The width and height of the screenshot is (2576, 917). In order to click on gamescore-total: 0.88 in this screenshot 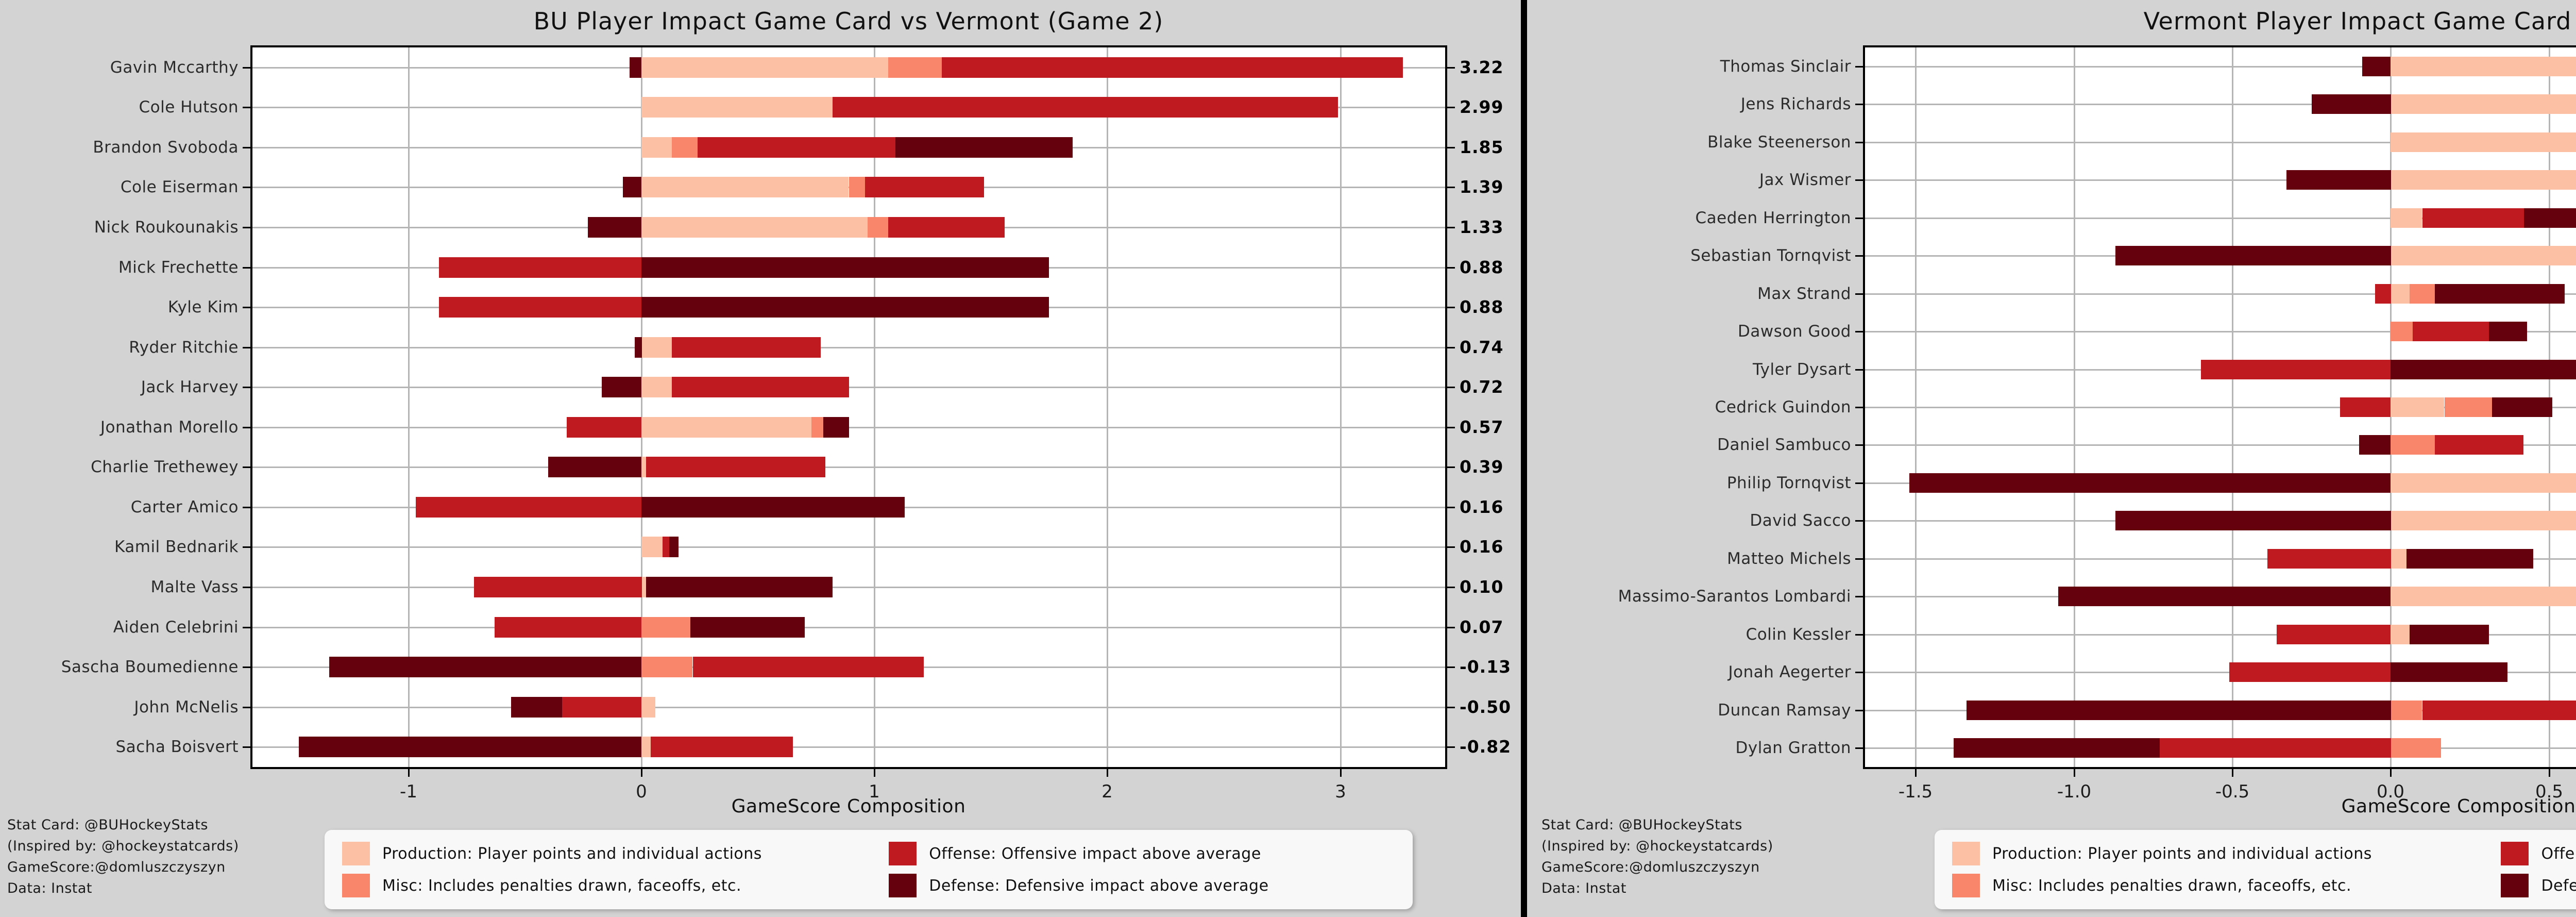, I will do `click(1482, 307)`.